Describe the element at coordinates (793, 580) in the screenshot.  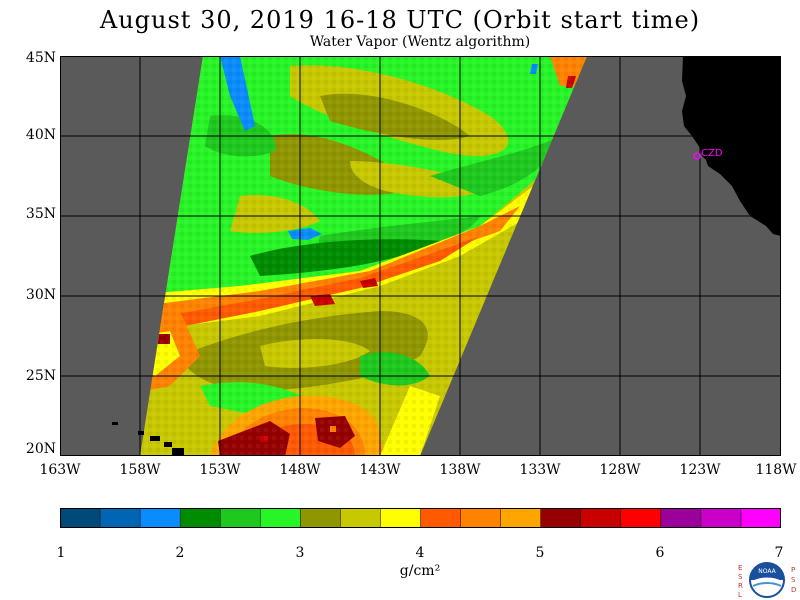
I see `logo-right-letter-1: S` at that location.